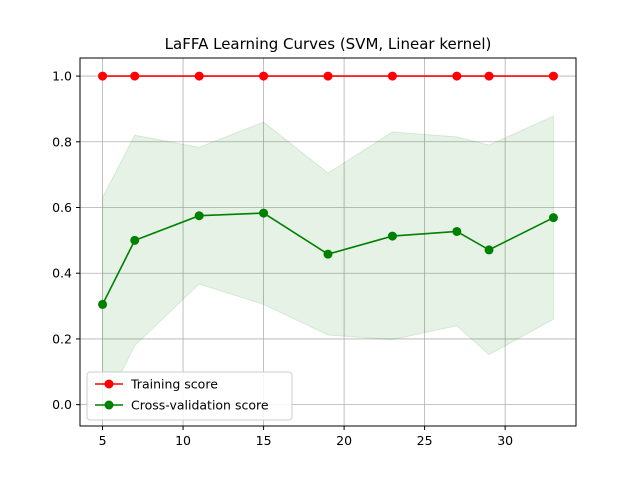 This screenshot has height=478, width=640. What do you see at coordinates (62, 207) in the screenshot?
I see `y-tick-label: 0.6` at bounding box center [62, 207].